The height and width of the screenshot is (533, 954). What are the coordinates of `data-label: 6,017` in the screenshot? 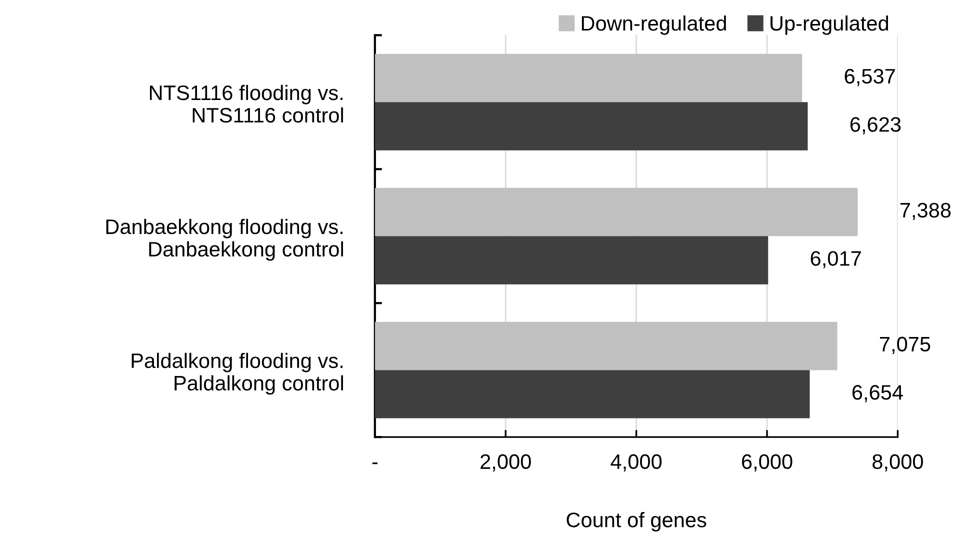 It's located at (835, 259).